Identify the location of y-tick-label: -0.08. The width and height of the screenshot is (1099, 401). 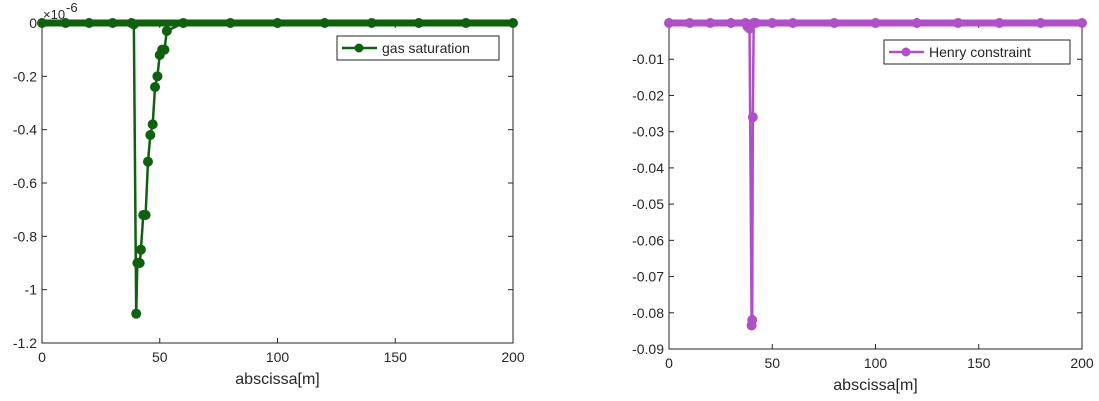
(648, 313).